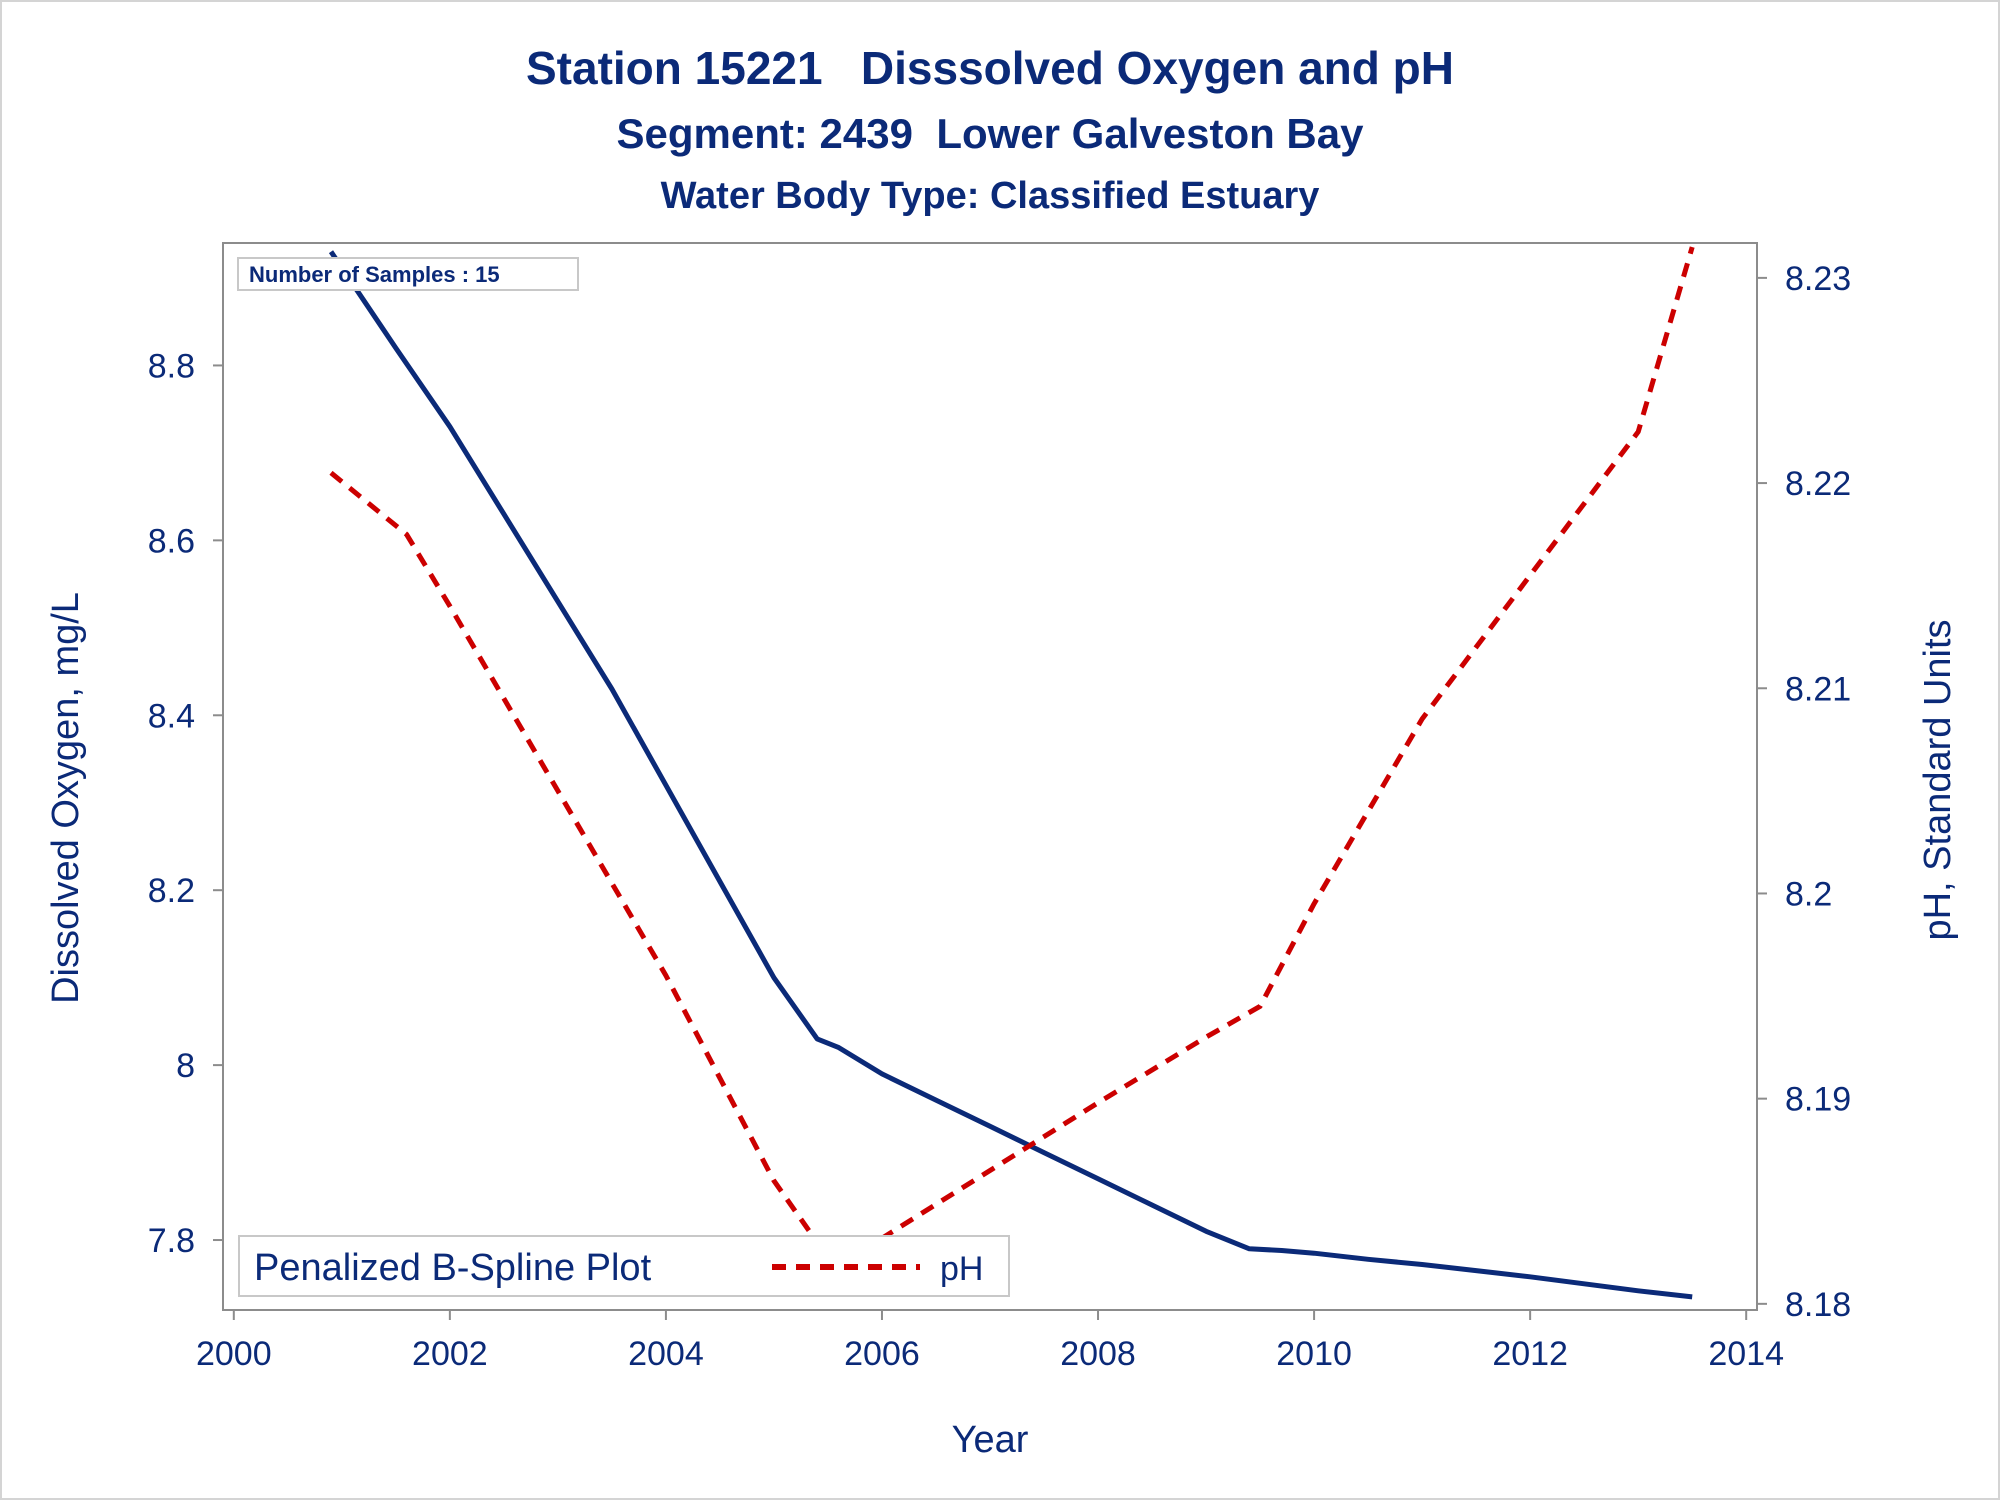  What do you see at coordinates (1530, 1354) in the screenshot?
I see `x-tick-label-6: 2012` at bounding box center [1530, 1354].